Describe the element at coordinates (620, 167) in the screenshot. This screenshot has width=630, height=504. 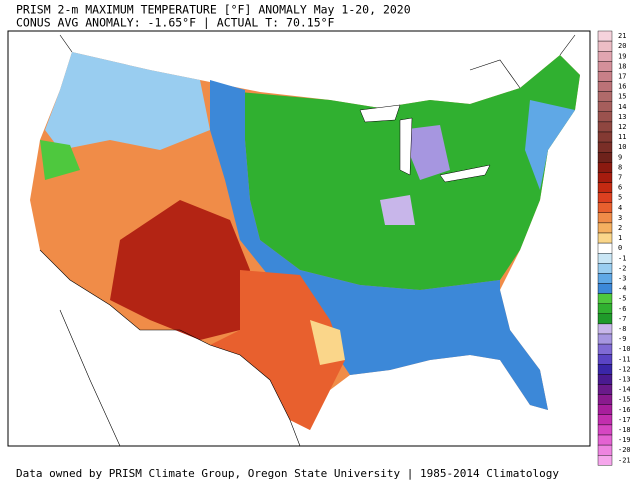
I see `colorbar-label: 8` at that location.